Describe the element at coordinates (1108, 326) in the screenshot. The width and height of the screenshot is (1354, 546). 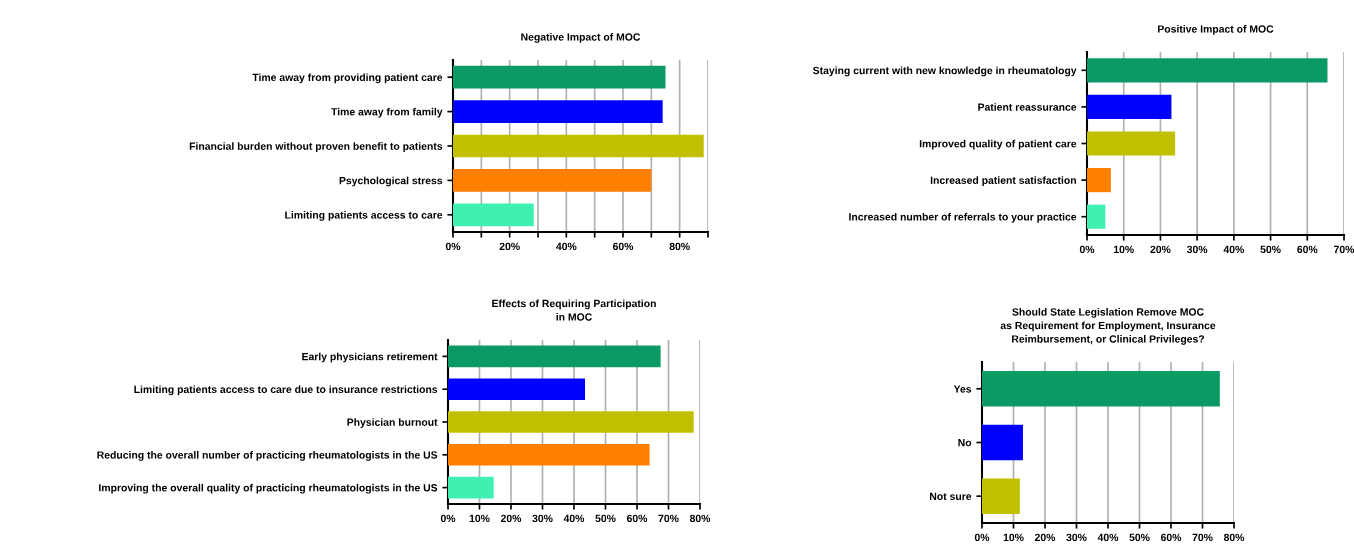
I see `chart-title: Should State Legislation Remove MOC as Requirement for Employment, Insurance Reimbursement, or Clinical Privileges?` at that location.